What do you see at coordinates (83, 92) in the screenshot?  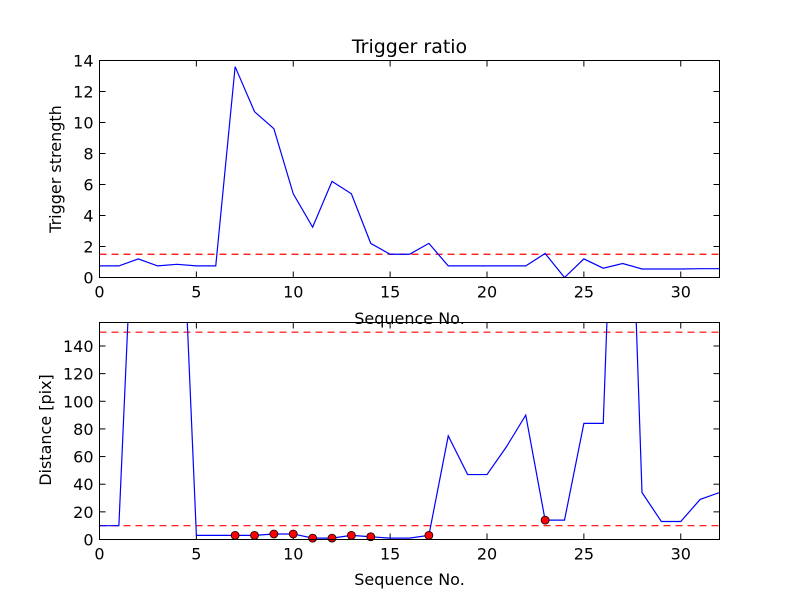 I see `y-tick-label: 12` at bounding box center [83, 92].